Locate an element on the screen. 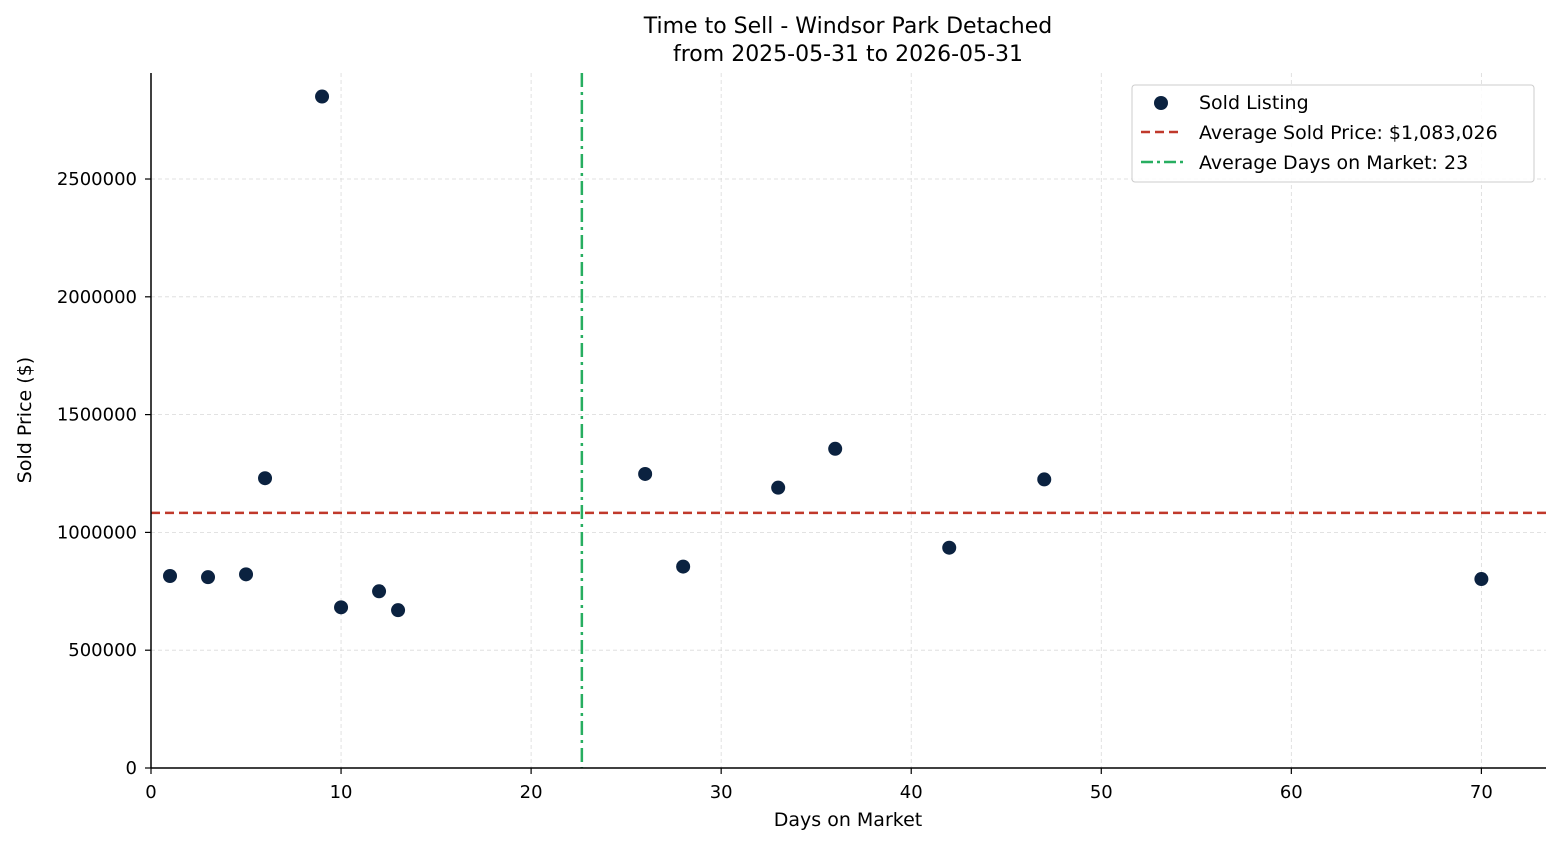 This screenshot has width=1560, height=845. x-axis-ticks: 0 10 20 30 40 50 60 70 is located at coordinates (819, 785).